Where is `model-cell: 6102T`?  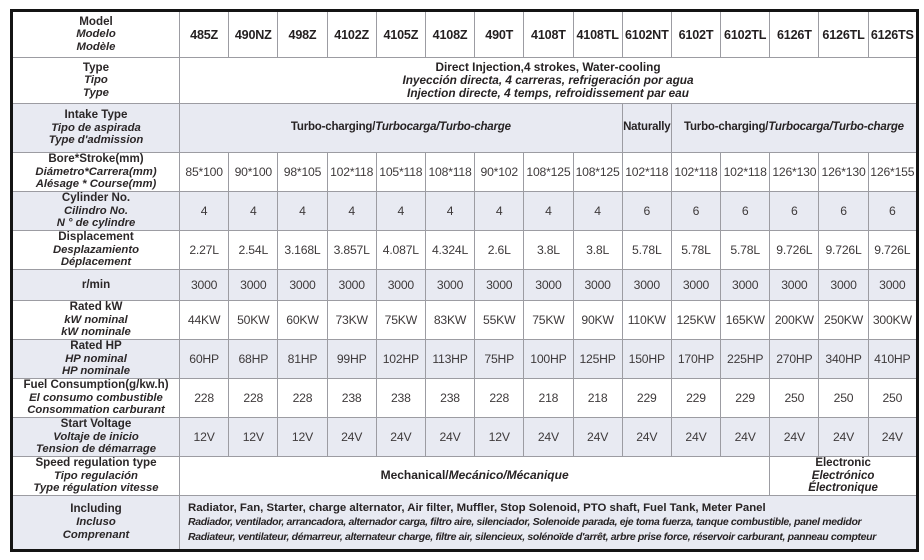 model-cell: 6102T is located at coordinates (696, 34).